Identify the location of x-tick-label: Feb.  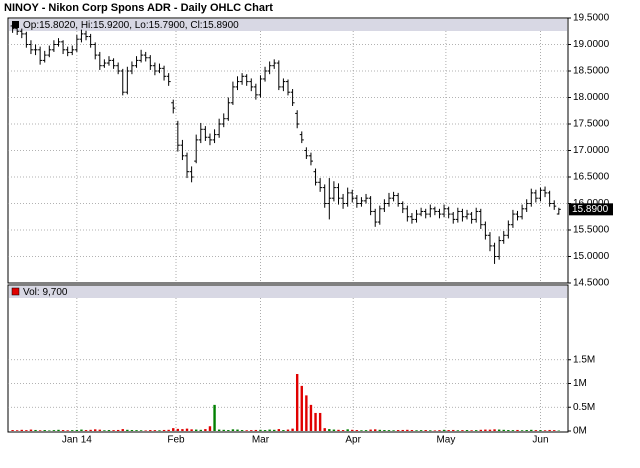
(176, 440).